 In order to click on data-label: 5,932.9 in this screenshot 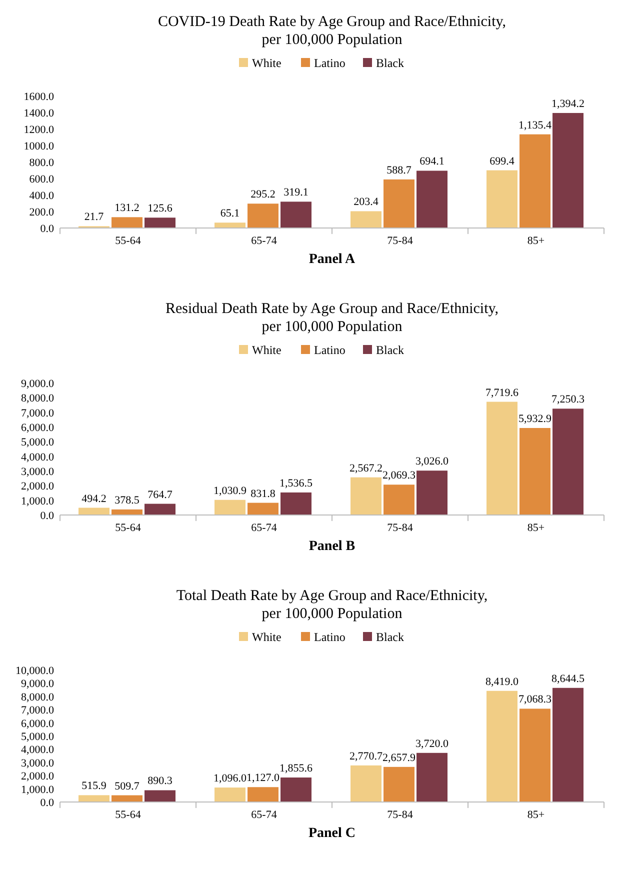, I will do `click(535, 418)`.